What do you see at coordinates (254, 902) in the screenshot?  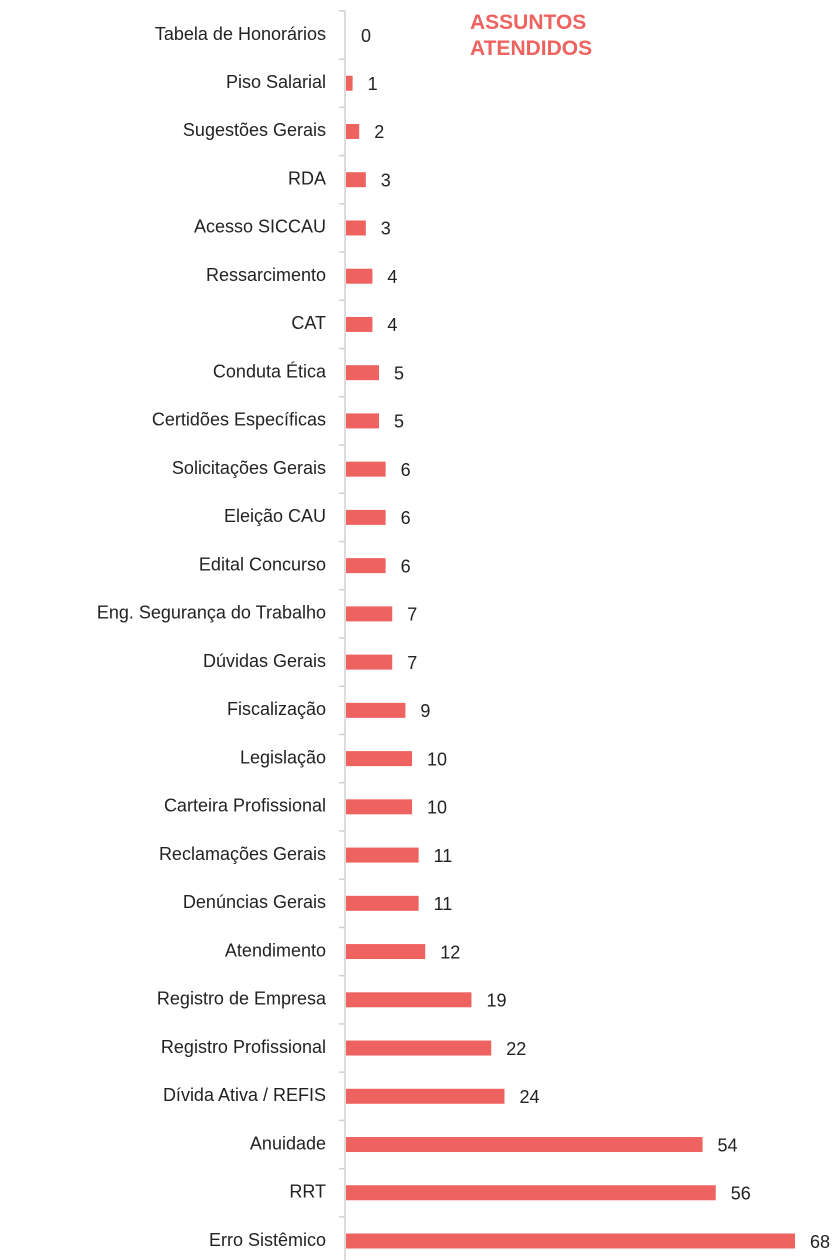 I see `category-label: Denúncias Gerais` at bounding box center [254, 902].